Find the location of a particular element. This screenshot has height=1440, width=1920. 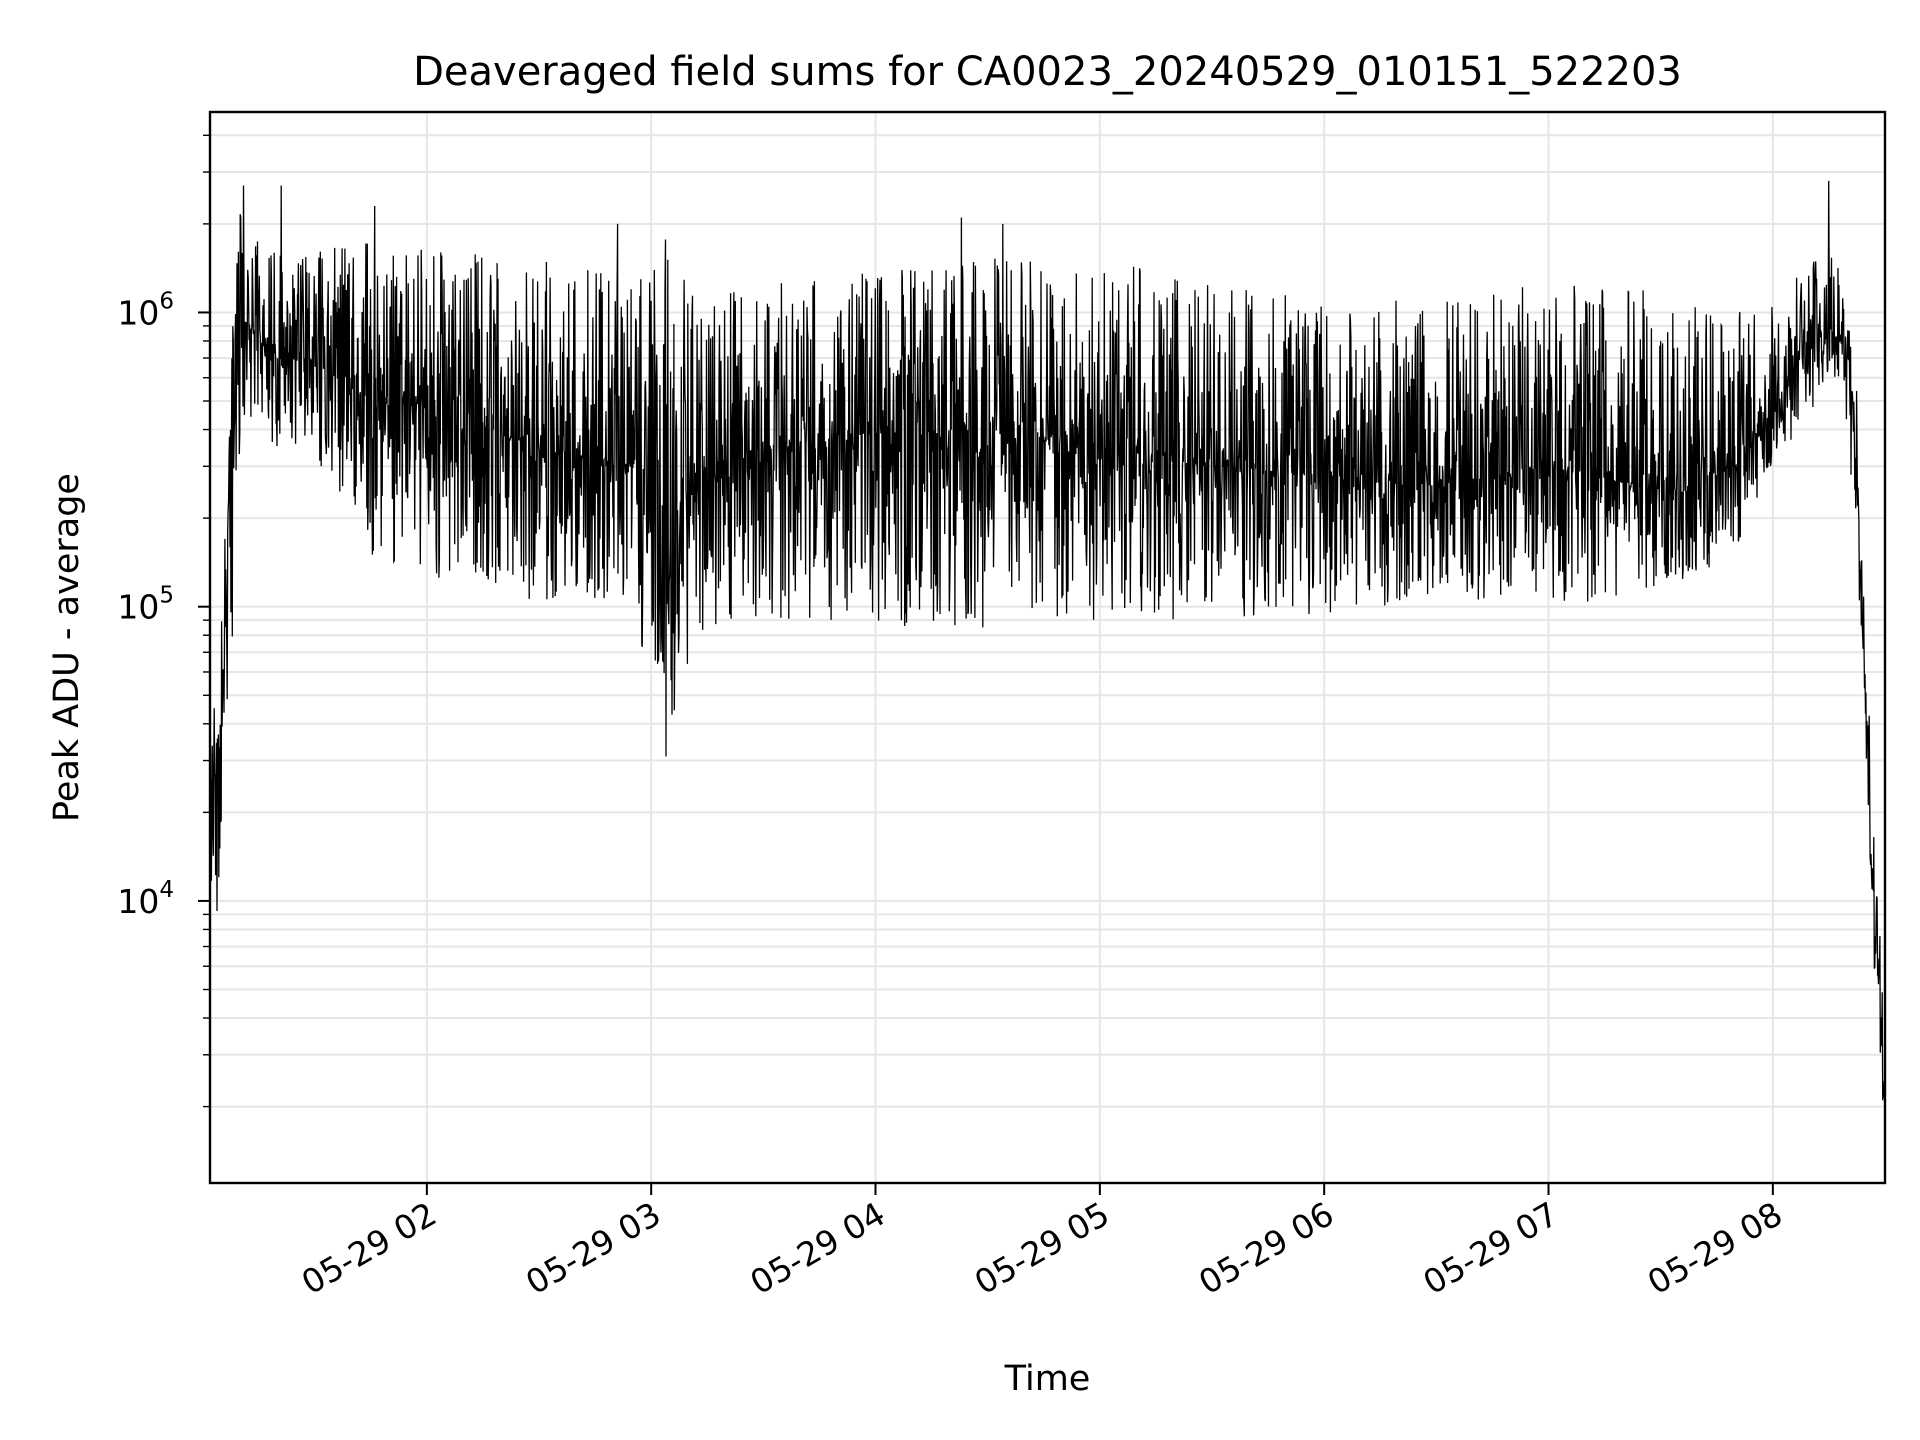

y-tick-exponent: 6 is located at coordinates (166, 301).